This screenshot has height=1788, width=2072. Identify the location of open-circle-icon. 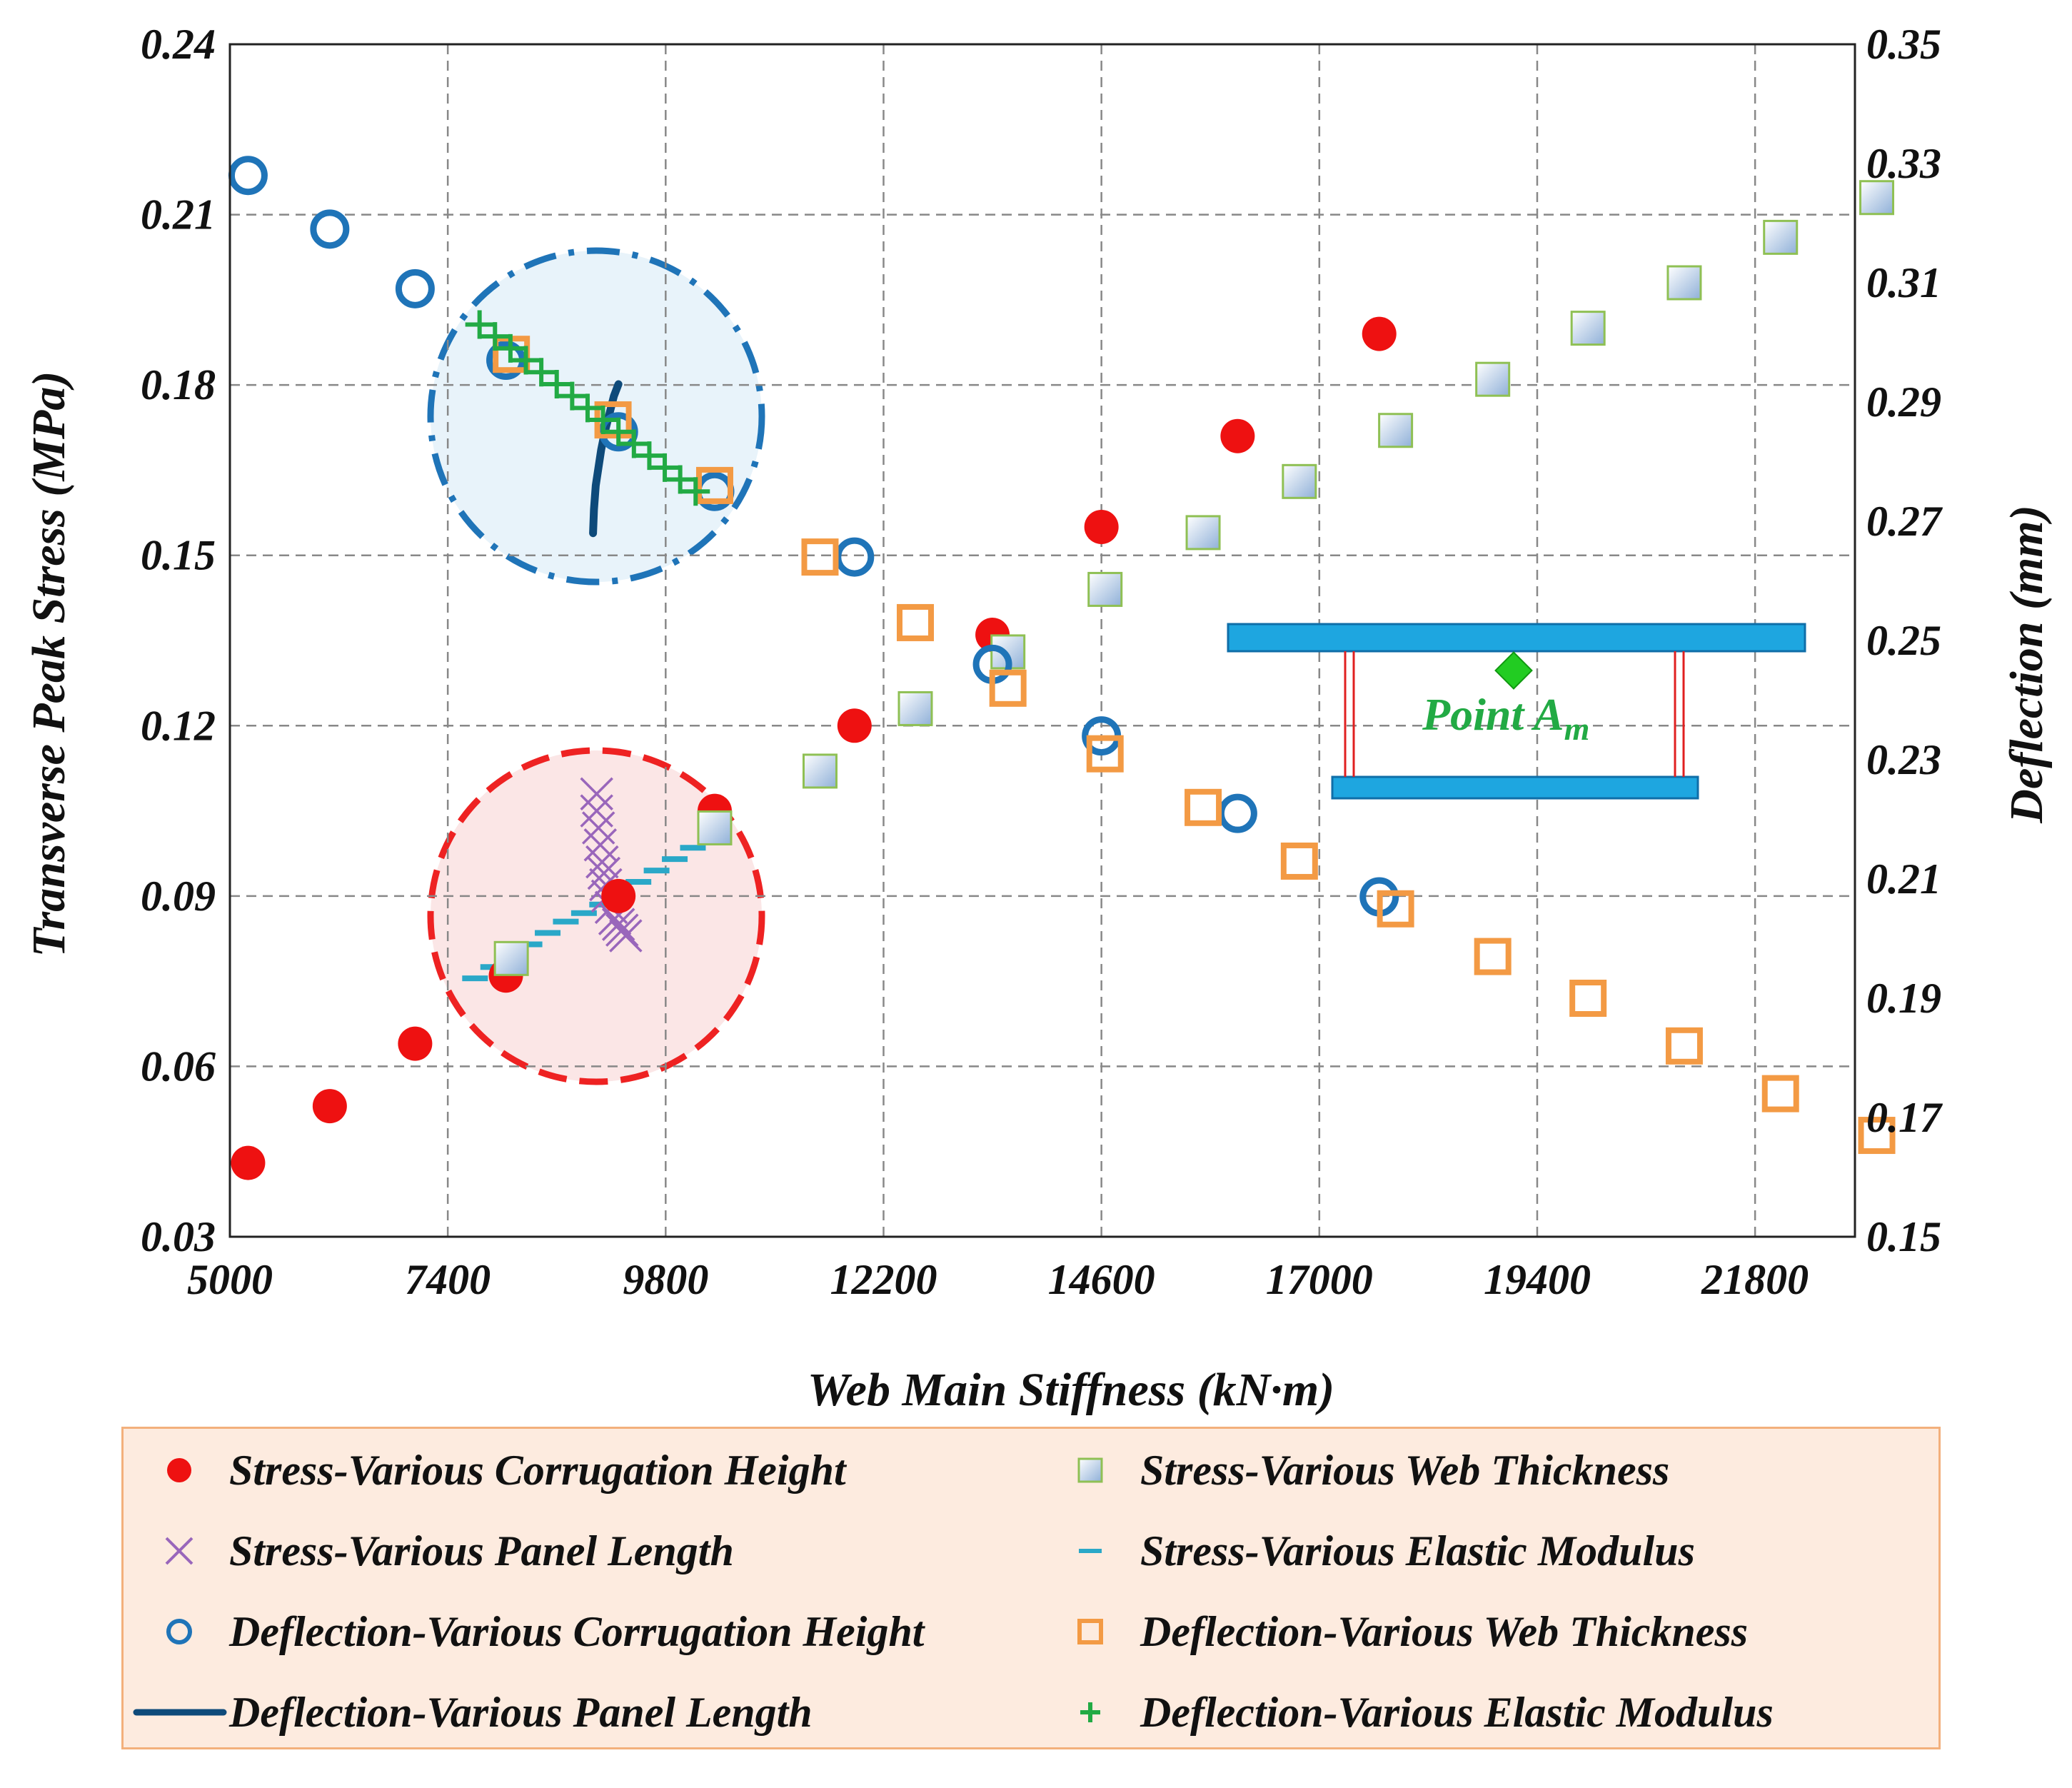
(179, 1631).